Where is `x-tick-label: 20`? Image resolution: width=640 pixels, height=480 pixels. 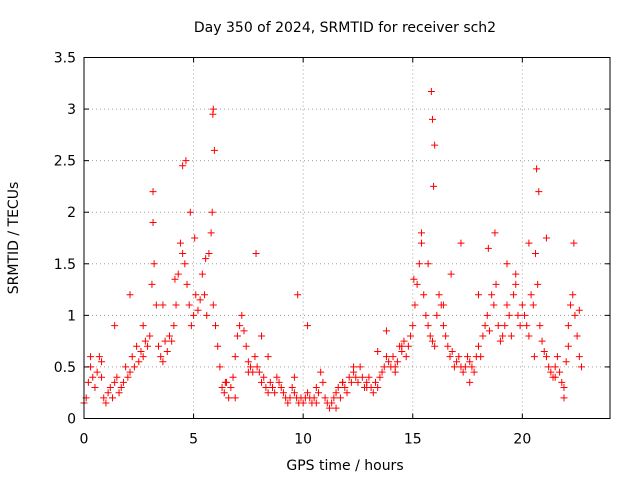
x-tick-label: 20 is located at coordinates (522, 440).